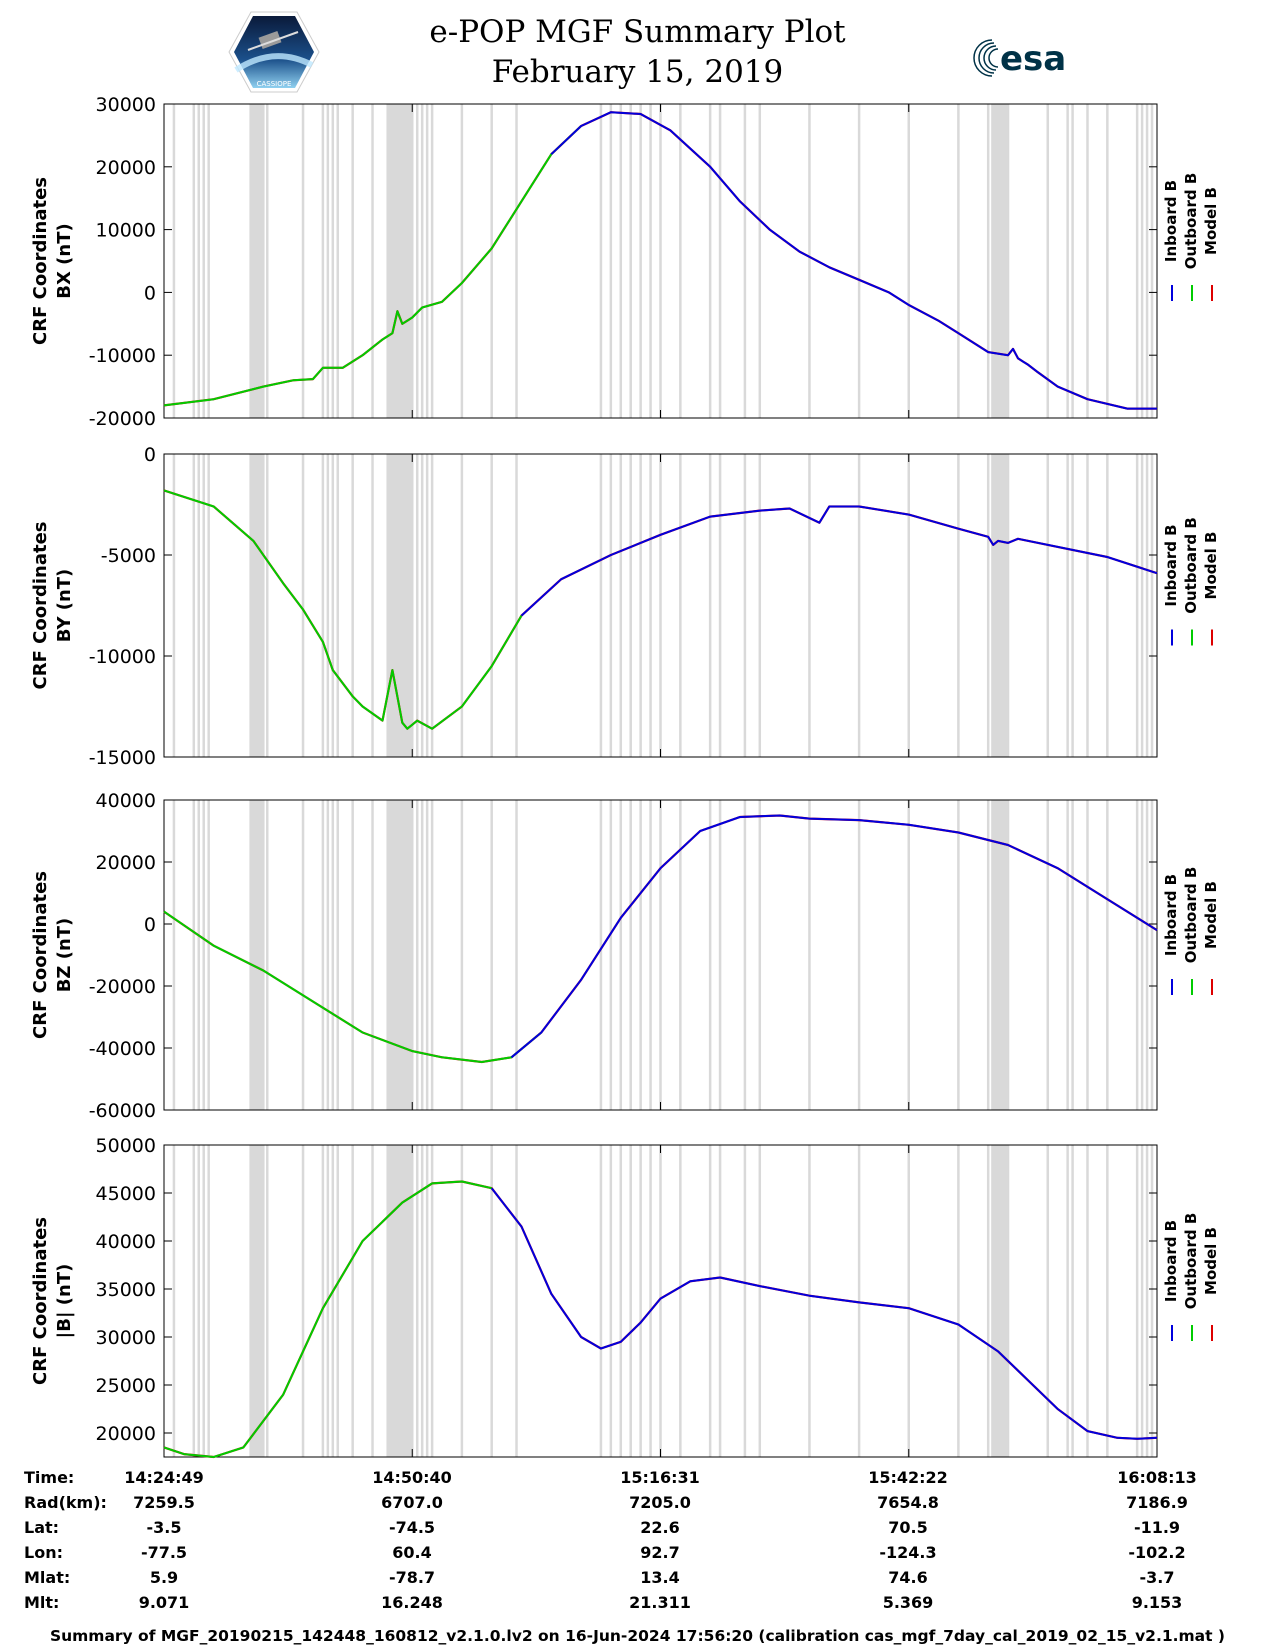 The image size is (1275, 1650). Describe the element at coordinates (64, 1301) in the screenshot. I see `y-axis-label-units: |B| (nT)` at that location.